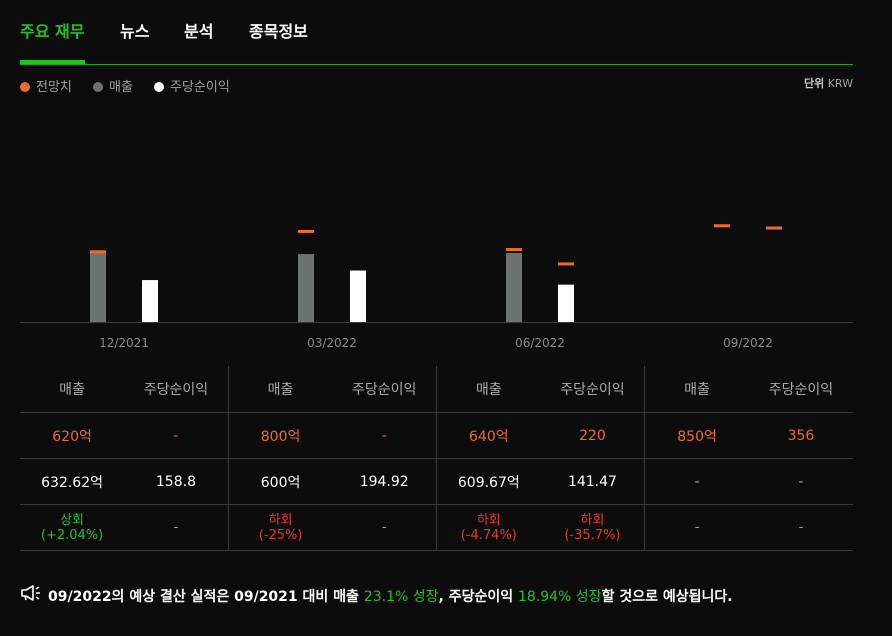  What do you see at coordinates (840, 83) in the screenshot?
I see `unit-value: KRW` at bounding box center [840, 83].